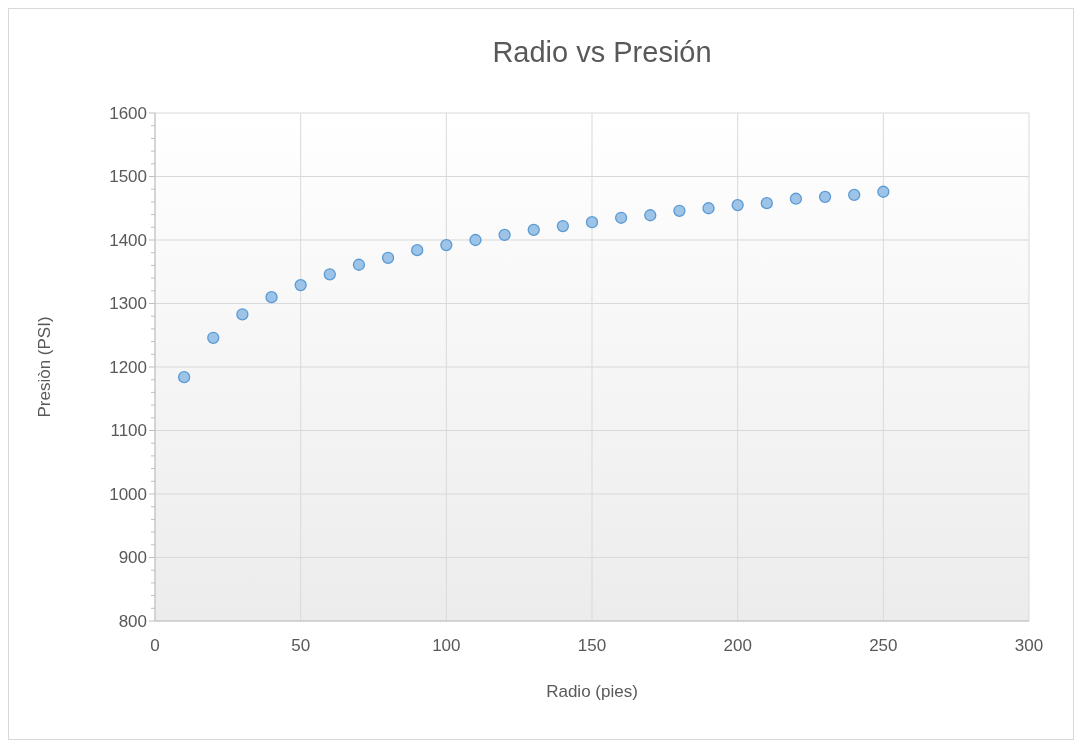  I want to click on x-axis-title: Radio (pies), so click(592, 691).